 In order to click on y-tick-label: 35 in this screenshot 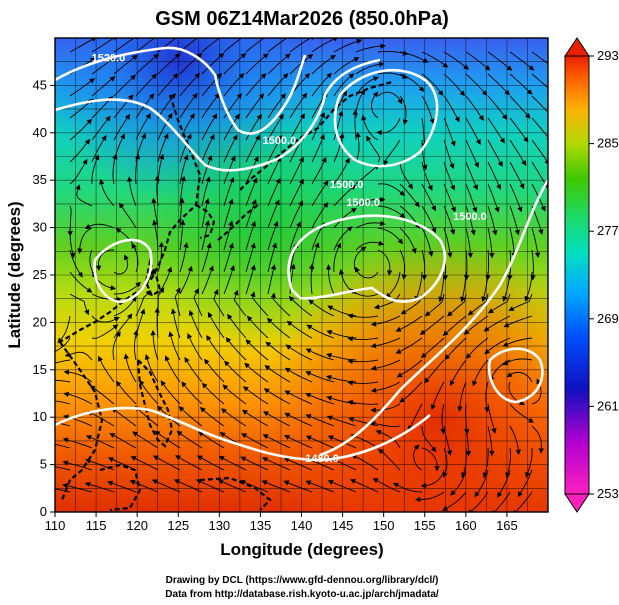, I will do `click(40, 179)`.